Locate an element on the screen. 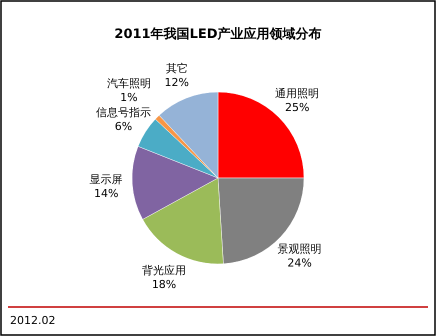 This screenshot has width=436, height=336. data-label: 1% is located at coordinates (129, 97).